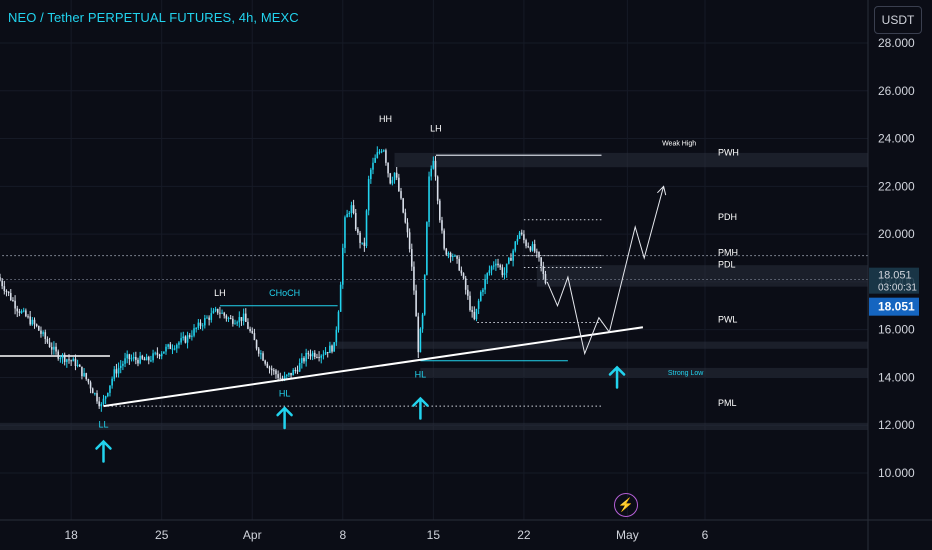  I want to click on annotation-label: CHoCH, so click(284, 293).